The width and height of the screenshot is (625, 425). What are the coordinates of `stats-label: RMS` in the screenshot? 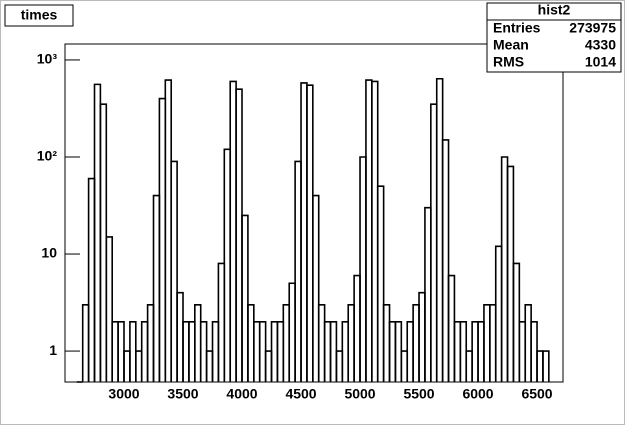 It's located at (508, 62).